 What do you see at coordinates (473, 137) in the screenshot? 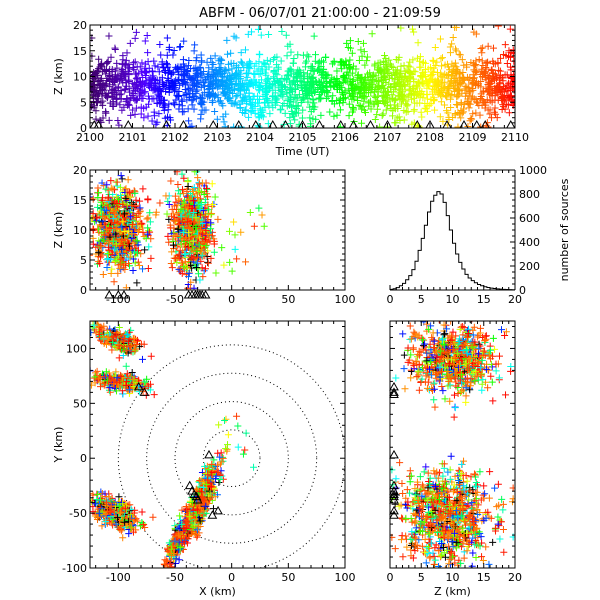
I see `x-tick-label: 2109` at bounding box center [473, 137].